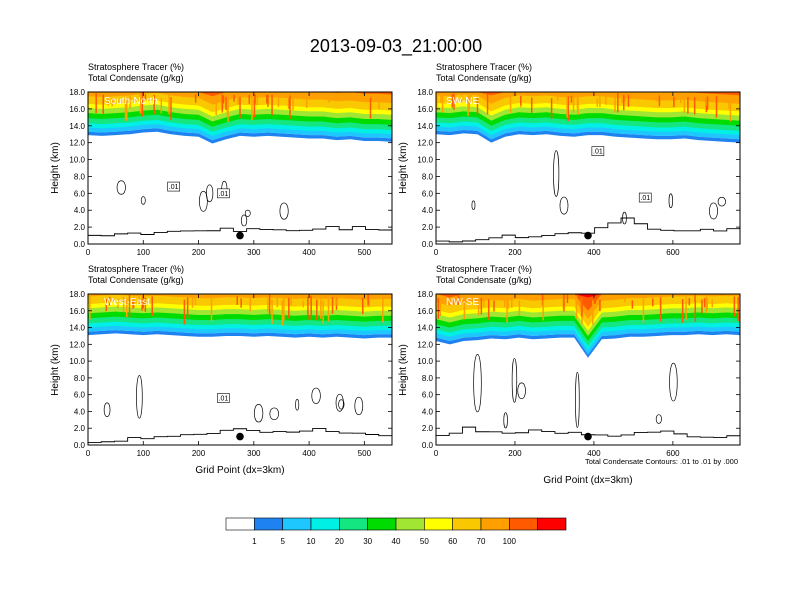 The width and height of the screenshot is (792, 612). Describe the element at coordinates (462, 101) in the screenshot. I see `panel-label: SW-NE` at that location.